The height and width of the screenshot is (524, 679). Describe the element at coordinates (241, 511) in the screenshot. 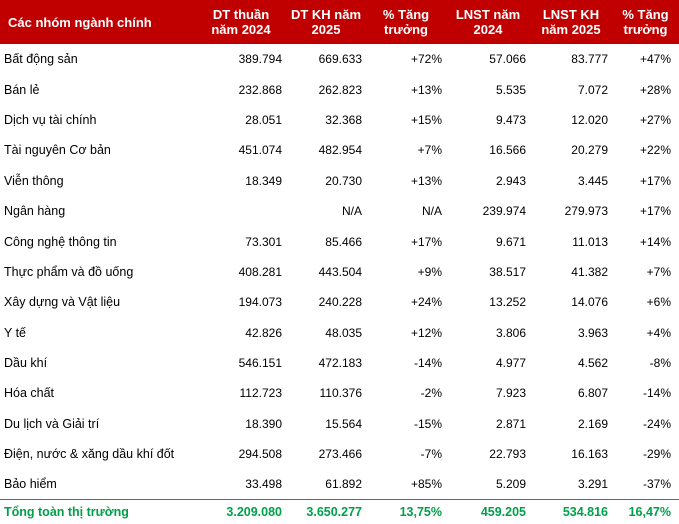

I see `total-revenue-2024: 3.209.080` at that location.